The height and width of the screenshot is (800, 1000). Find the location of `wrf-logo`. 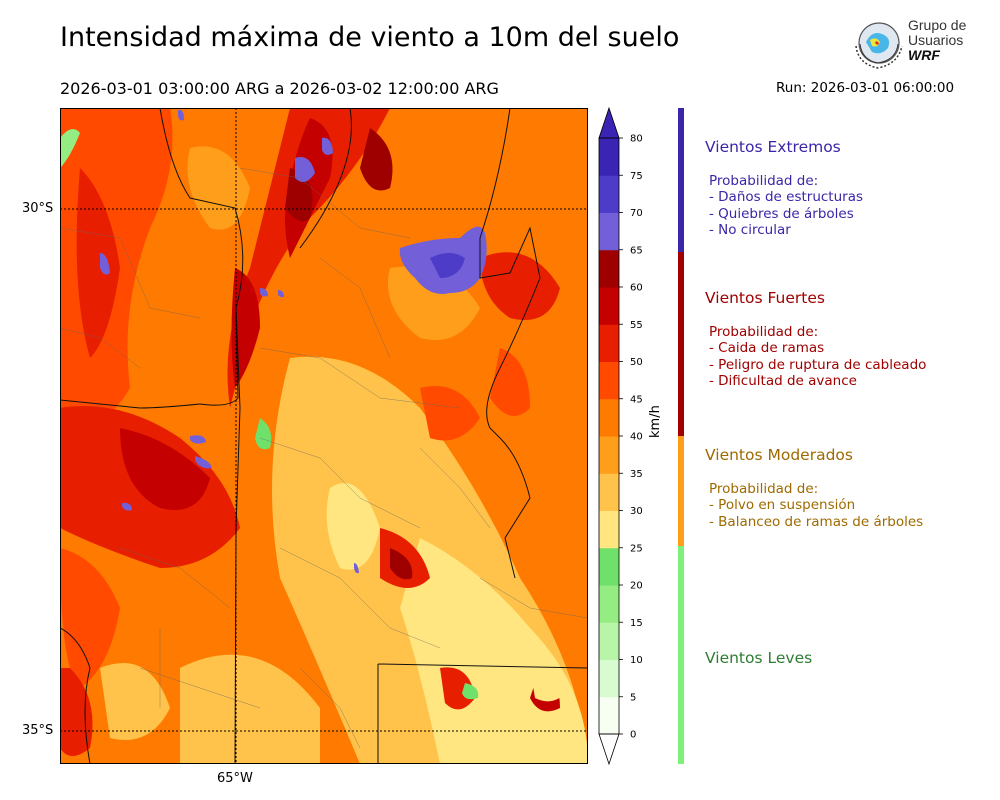

wrf-logo is located at coordinates (910, 45).